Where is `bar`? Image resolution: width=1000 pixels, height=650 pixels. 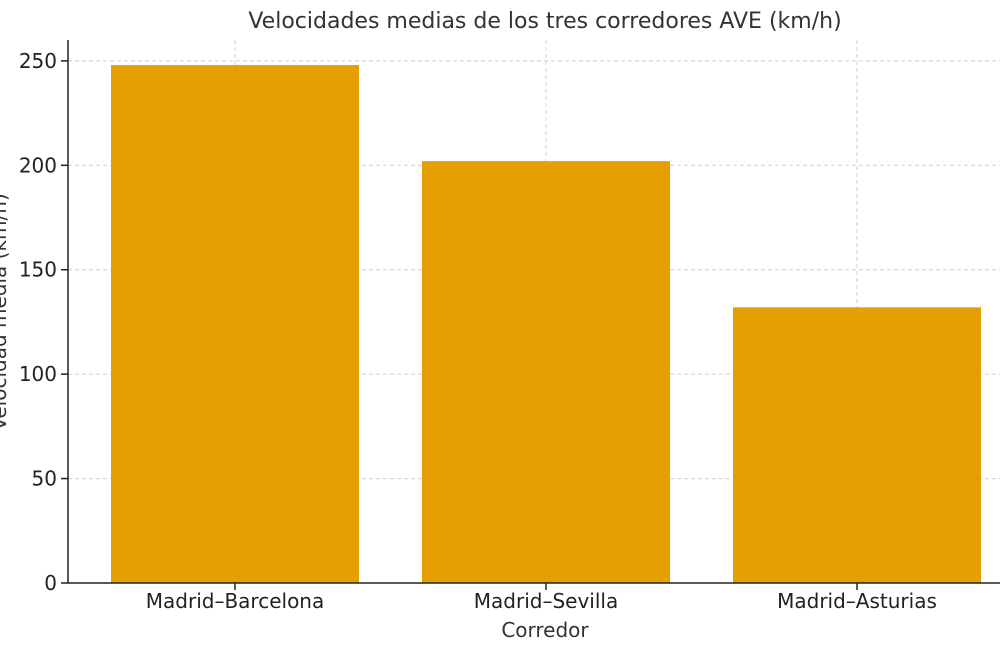 bar is located at coordinates (857, 445).